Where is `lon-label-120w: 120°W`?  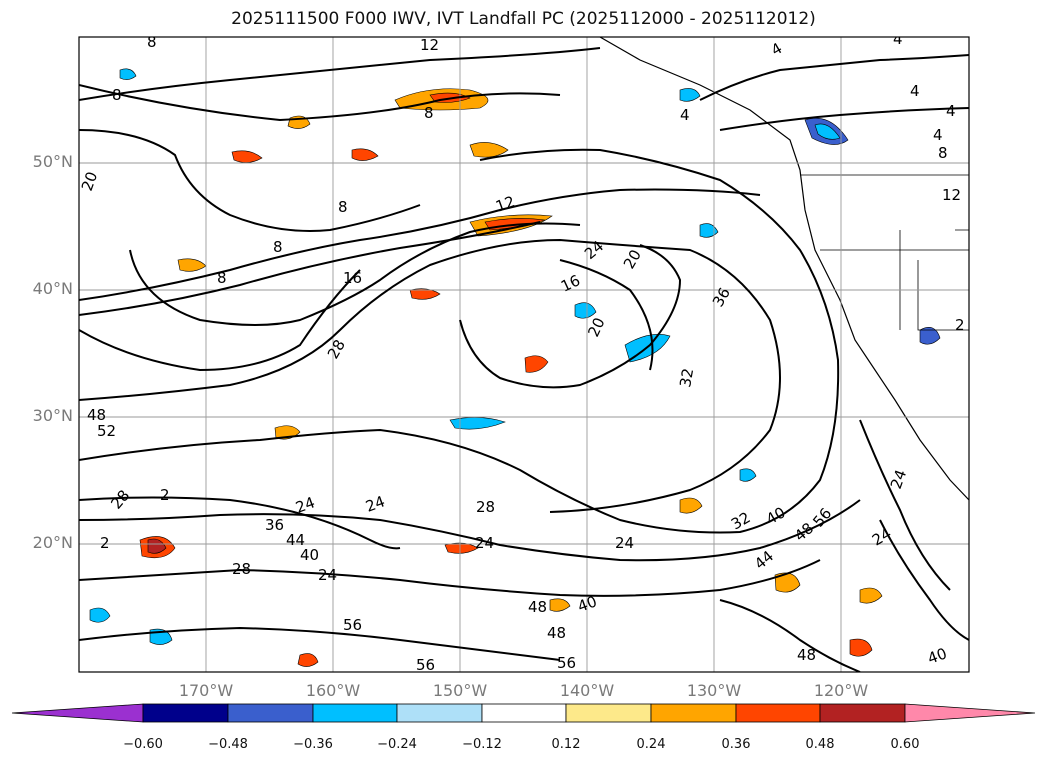
lon-label-120w: 120°W is located at coordinates (841, 690).